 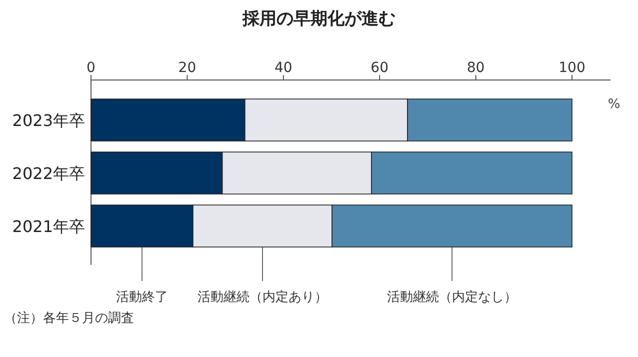 I want to click on x-tick-label: 0, so click(x=91, y=68).